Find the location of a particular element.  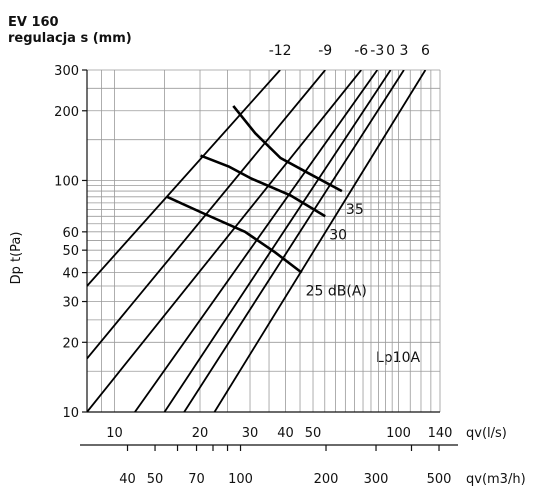

setting-label-0: 0 is located at coordinates (390, 51).